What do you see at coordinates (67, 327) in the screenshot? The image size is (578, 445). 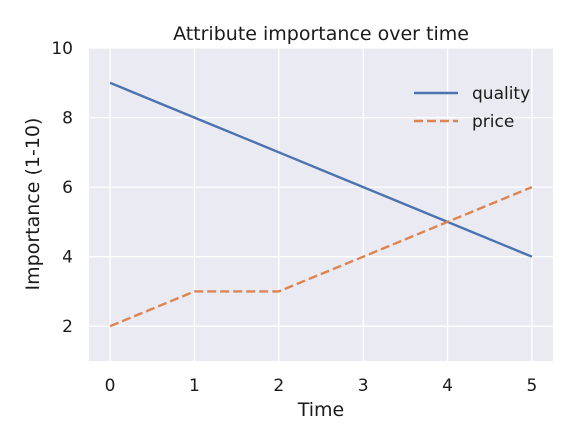 I see `y-tick-label: 2` at bounding box center [67, 327].